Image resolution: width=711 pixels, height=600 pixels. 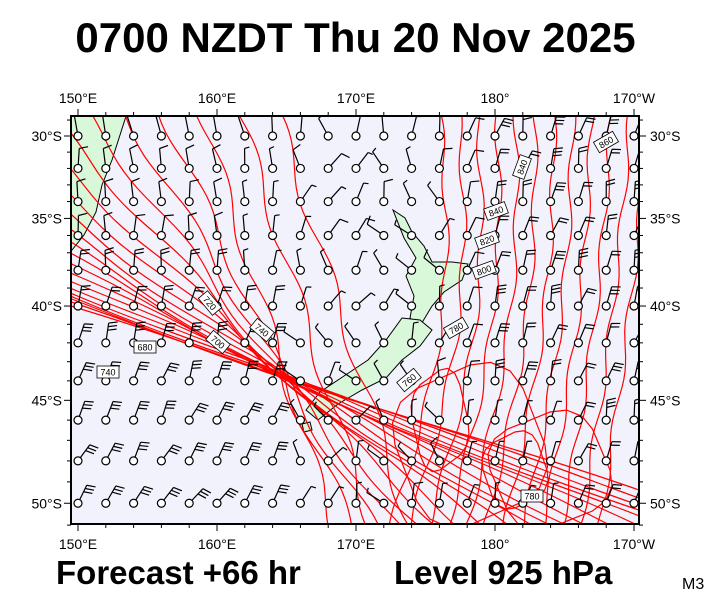 I want to click on latitude-label: 30°S, so click(x=665, y=136).